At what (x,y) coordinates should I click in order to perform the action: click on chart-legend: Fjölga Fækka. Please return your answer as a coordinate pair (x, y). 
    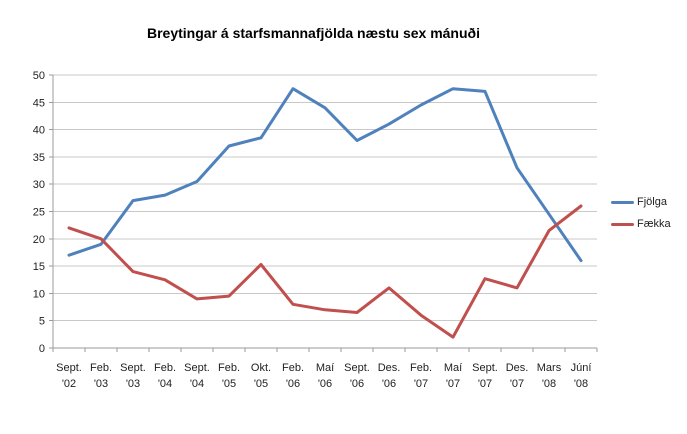
    Looking at the image, I should click on (641, 213).